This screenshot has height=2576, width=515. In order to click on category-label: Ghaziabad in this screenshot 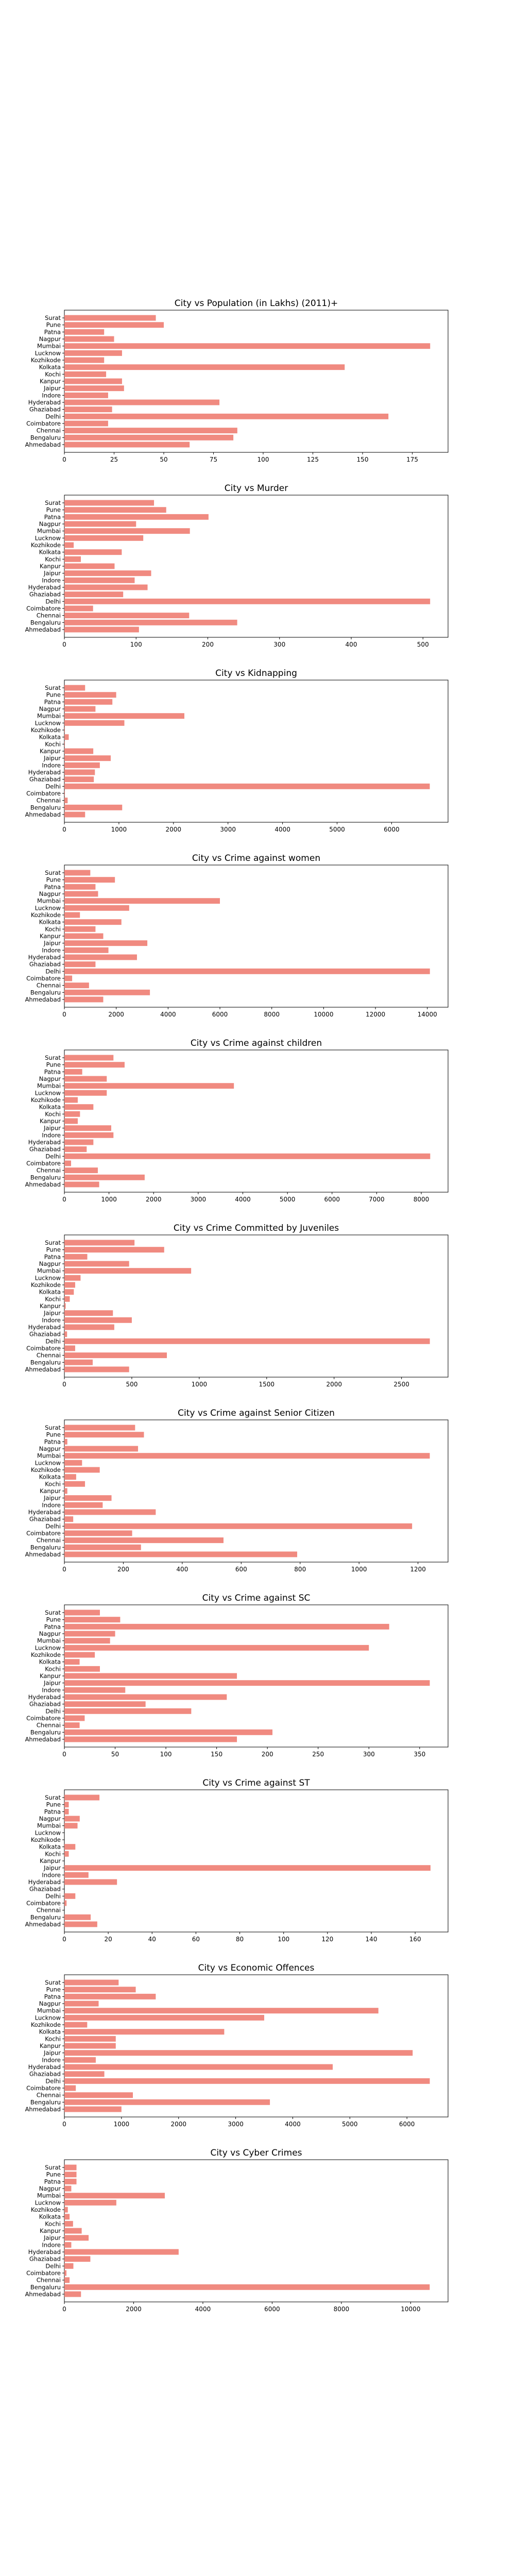, I will do `click(45, 594)`.